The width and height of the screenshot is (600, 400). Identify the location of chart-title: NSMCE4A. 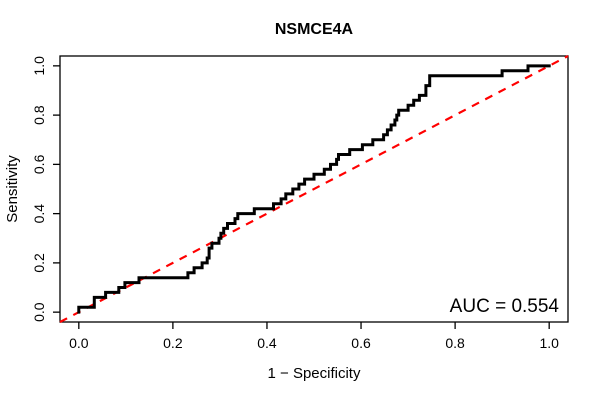
(314, 29).